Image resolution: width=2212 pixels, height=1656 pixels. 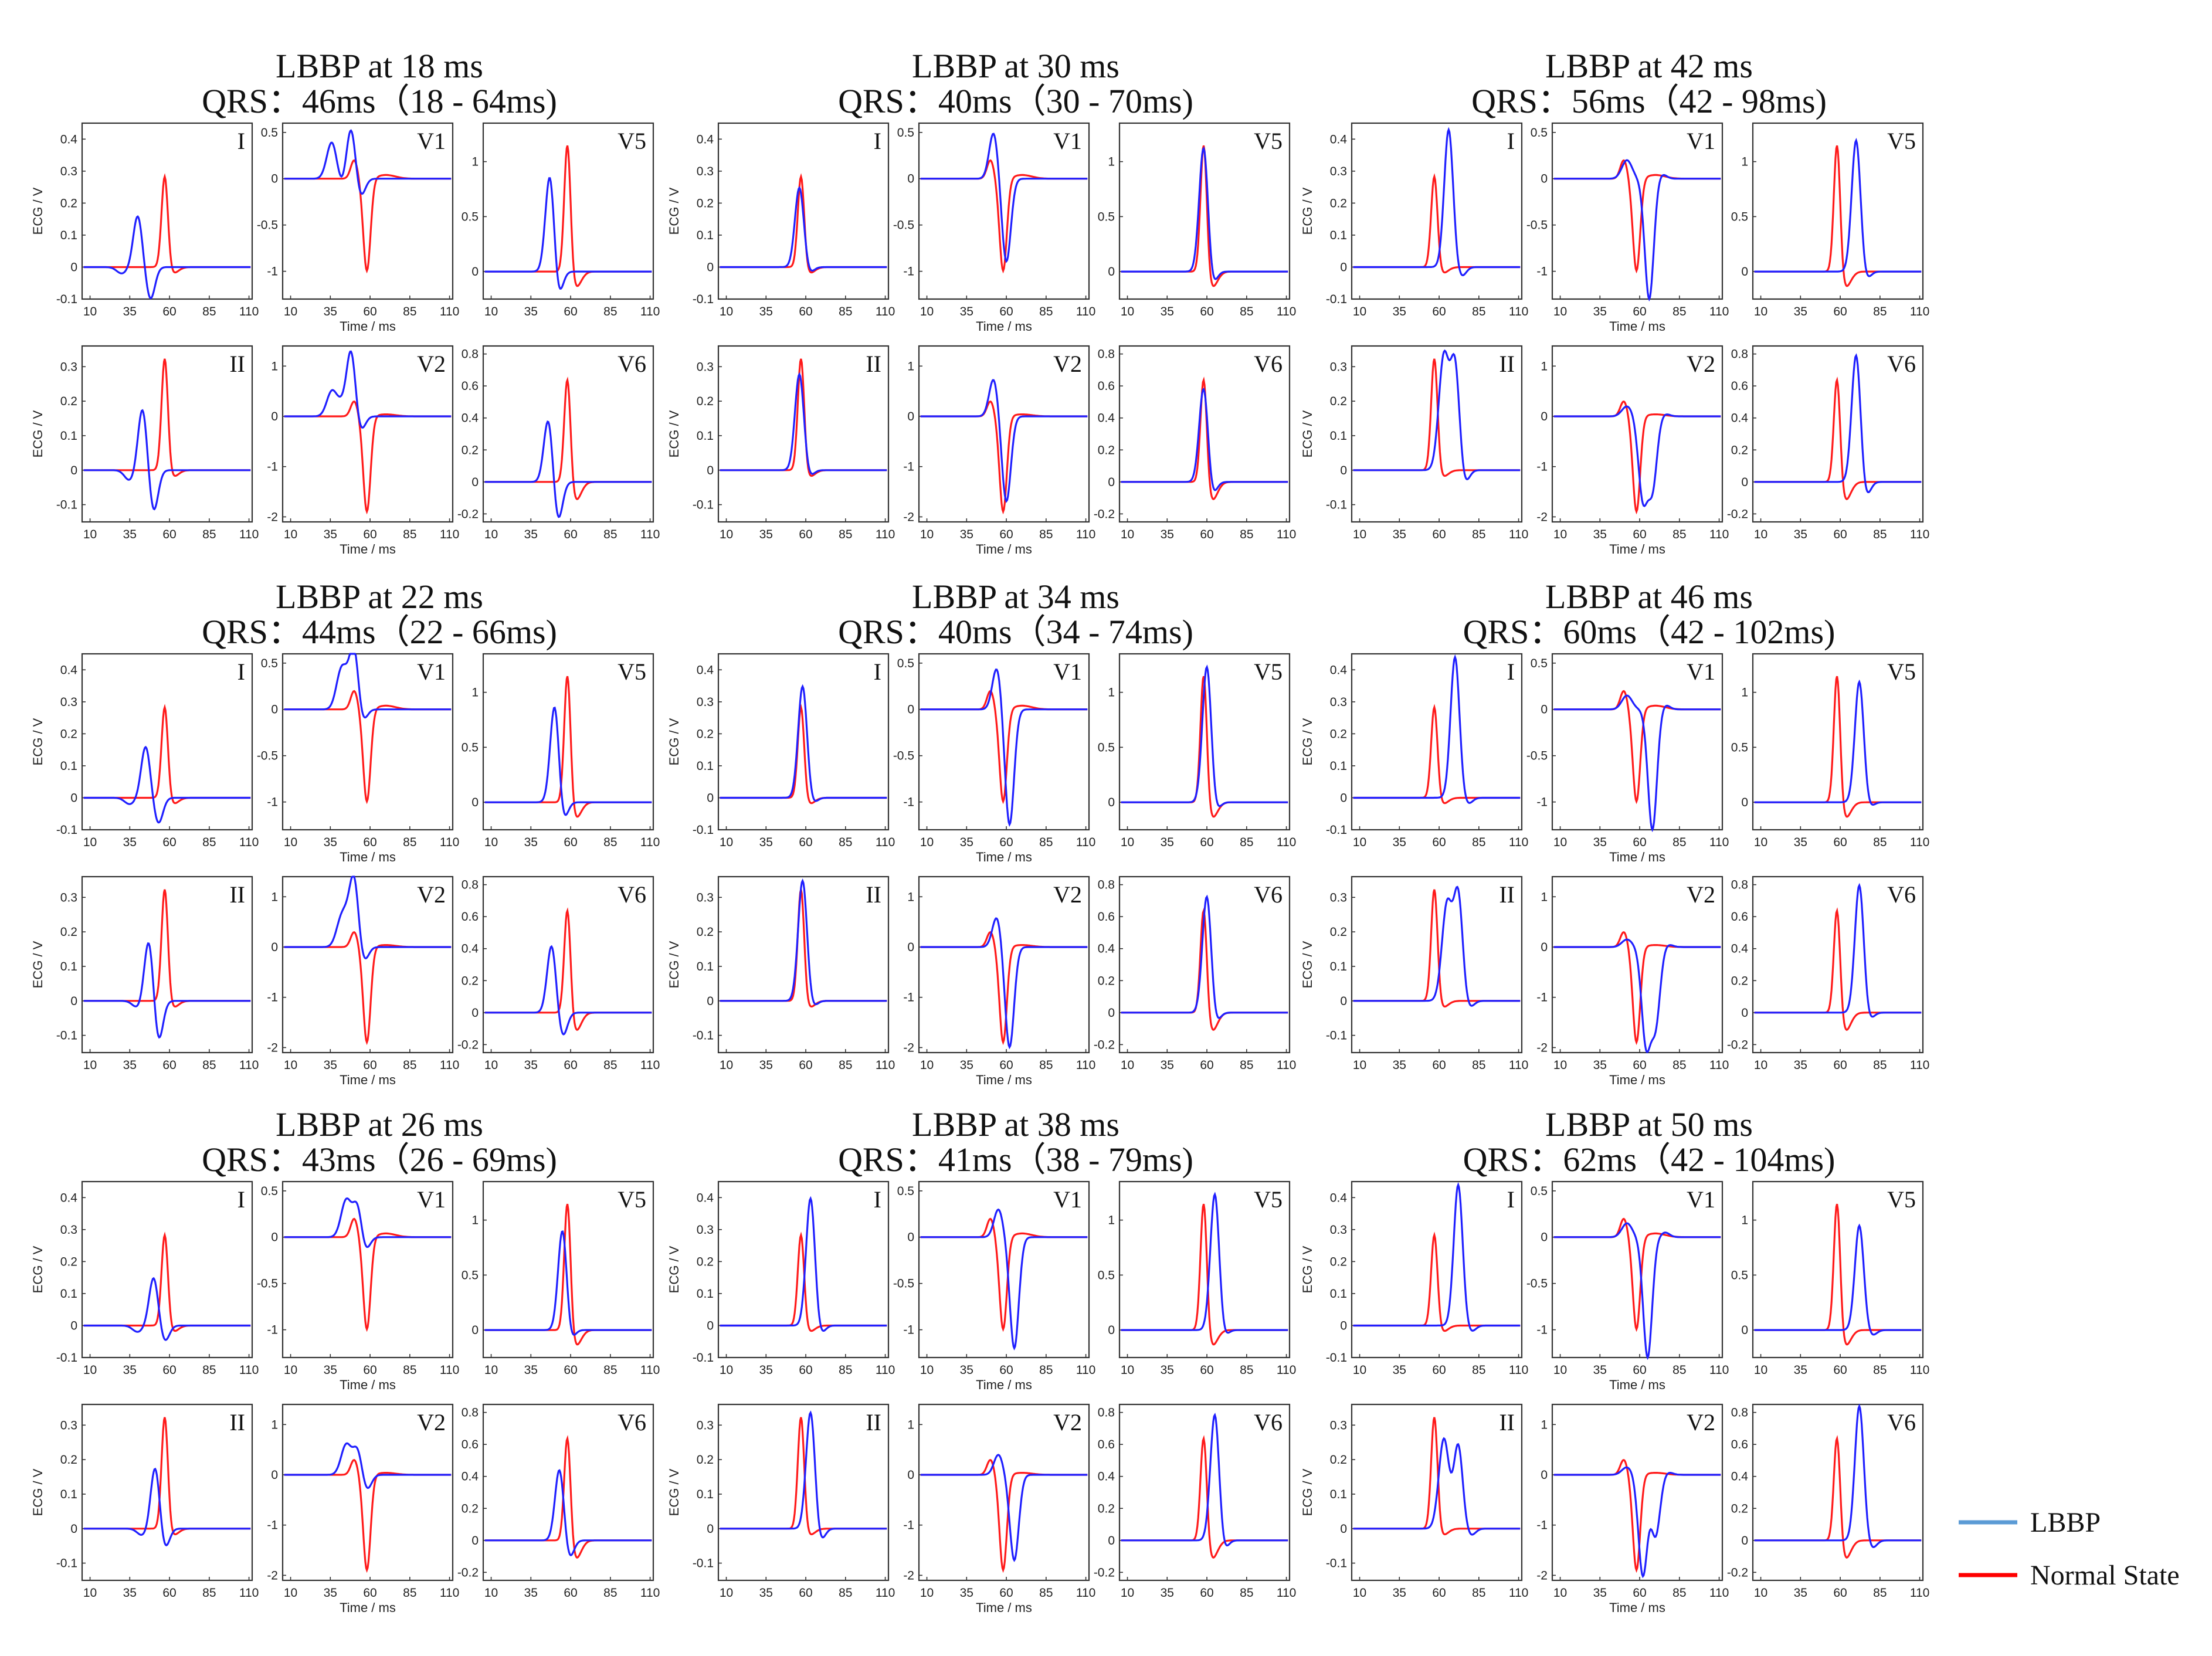 I want to click on y-tick-label: -2, so click(x=272, y=517).